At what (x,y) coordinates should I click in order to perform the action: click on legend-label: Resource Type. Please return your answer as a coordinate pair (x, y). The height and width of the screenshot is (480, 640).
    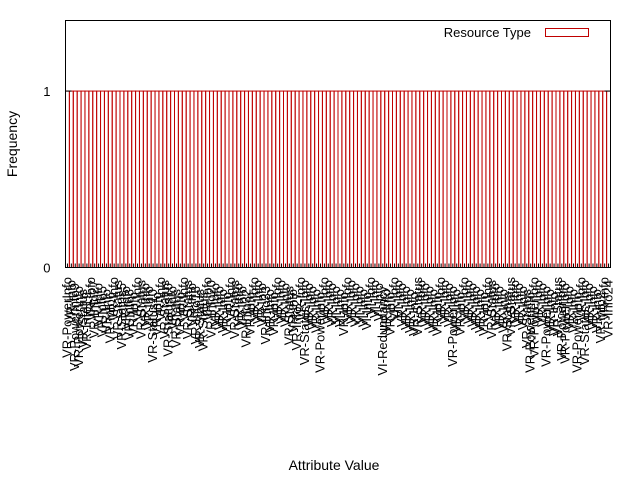
    Looking at the image, I should click on (487, 32).